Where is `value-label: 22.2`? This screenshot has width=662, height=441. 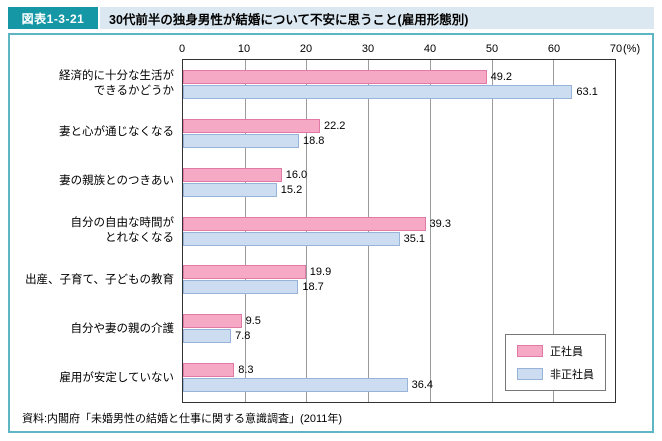
value-label: 22.2 is located at coordinates (335, 125).